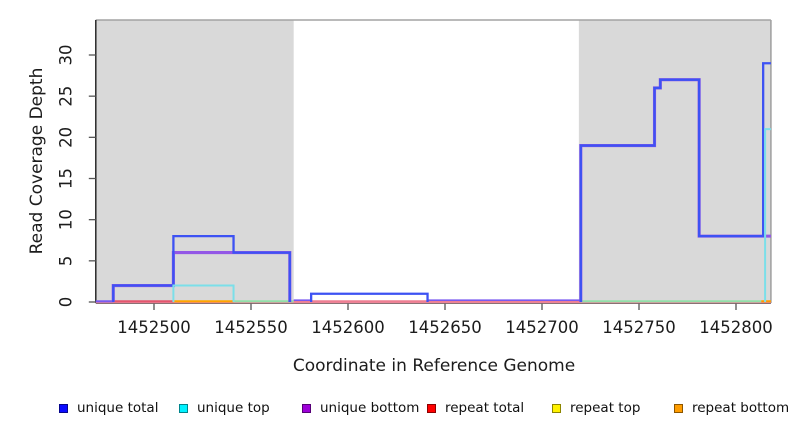 The image size is (792, 432). What do you see at coordinates (434, 366) in the screenshot?
I see `x-axis-title: Coordinate in Reference Genome` at bounding box center [434, 366].